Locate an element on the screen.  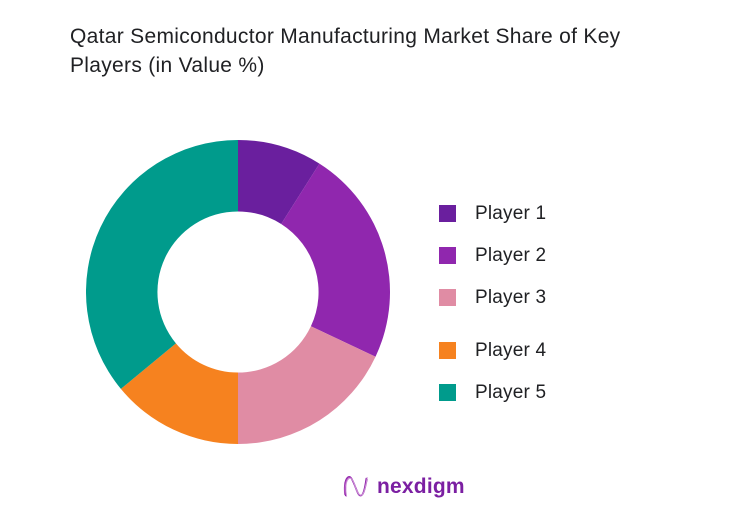
legend-item: Player 2 is located at coordinates (492, 255).